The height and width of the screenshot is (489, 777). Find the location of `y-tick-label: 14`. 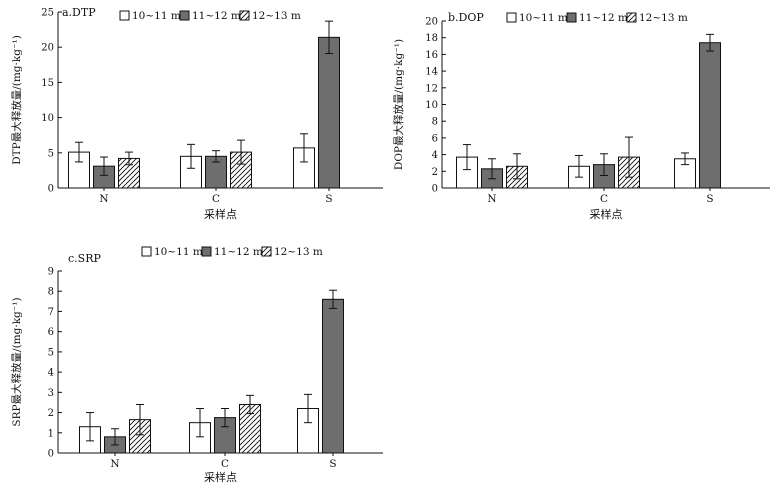

y-tick-label: 14 is located at coordinates (431, 72).